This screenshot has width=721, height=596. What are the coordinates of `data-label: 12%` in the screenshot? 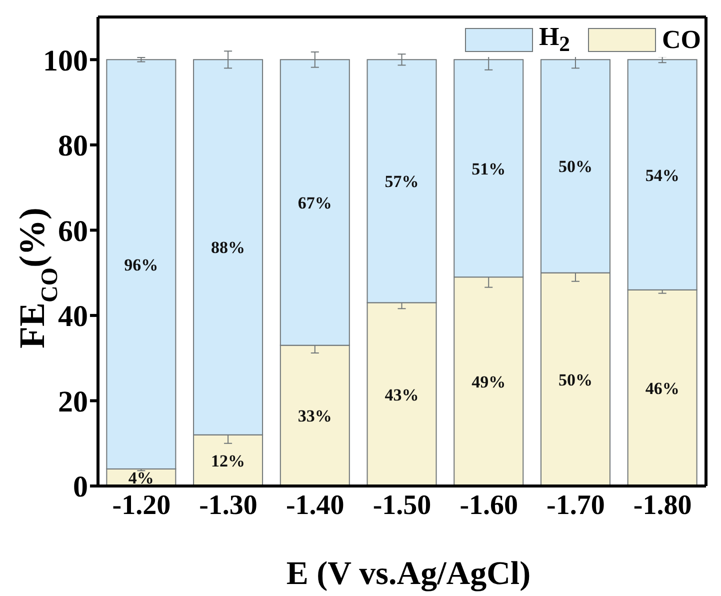 It's located at (228, 460).